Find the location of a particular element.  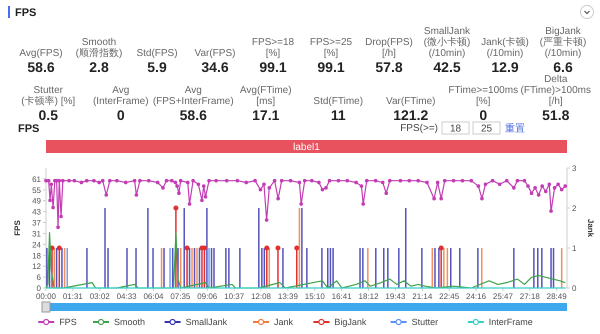

text: 42.5 is located at coordinates (447, 67).